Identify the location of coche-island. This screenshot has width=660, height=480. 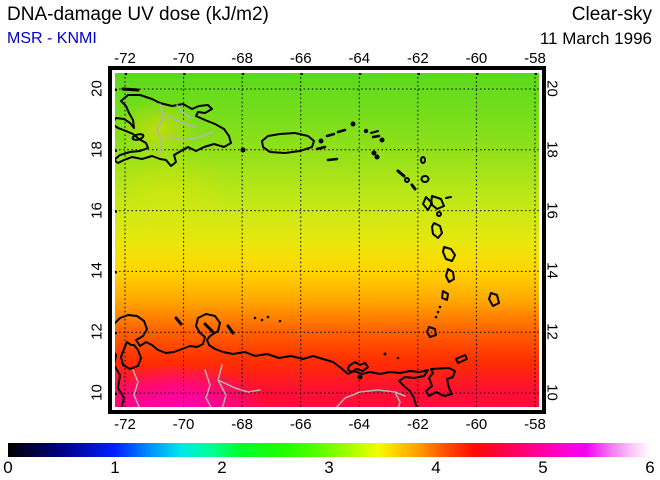
(360, 377).